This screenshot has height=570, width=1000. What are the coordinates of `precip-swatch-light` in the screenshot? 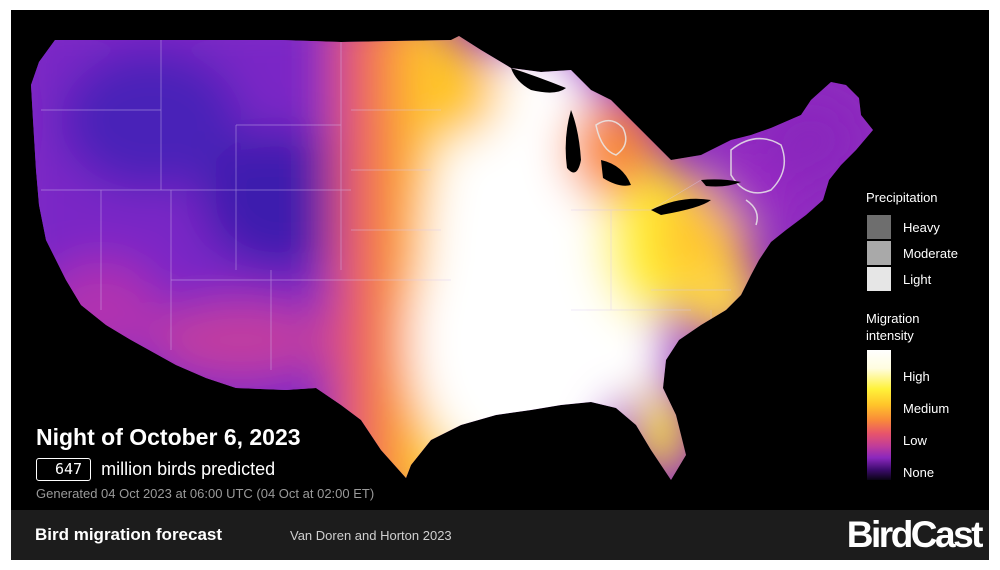 It's located at (879, 279).